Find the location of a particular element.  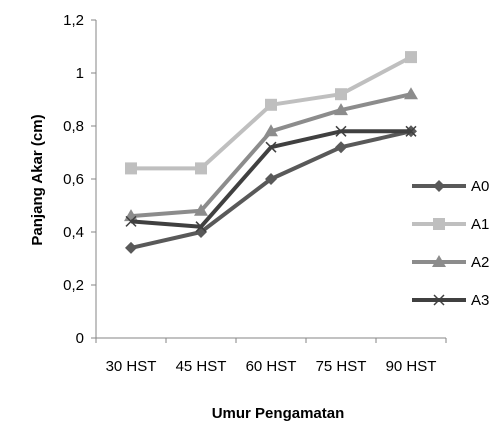

legend-item-a0: A0 is located at coordinates (450, 186).